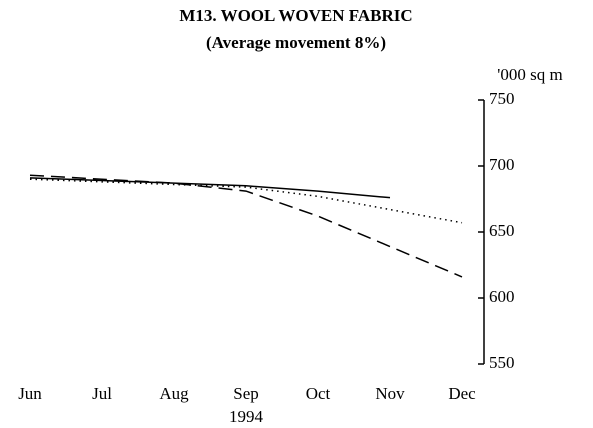 This screenshot has height=428, width=593. Describe the element at coordinates (30, 393) in the screenshot. I see `x-tick-label: Jun` at that location.